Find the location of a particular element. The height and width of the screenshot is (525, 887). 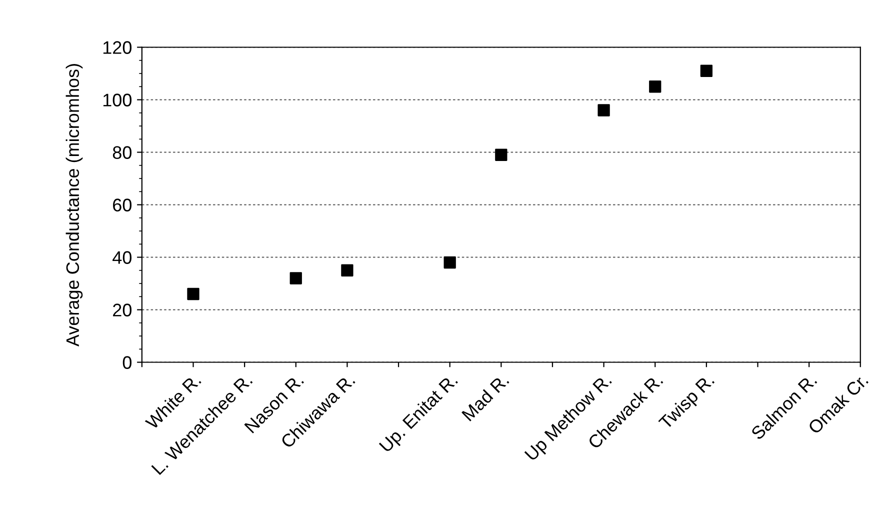

y-tick-label: 100 is located at coordinates (117, 100).